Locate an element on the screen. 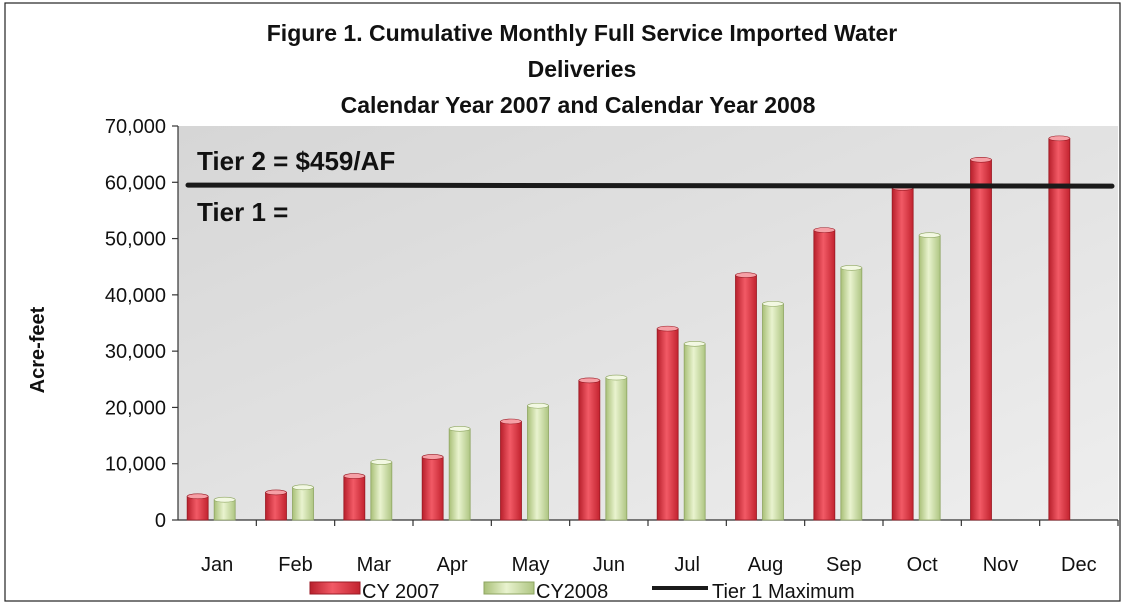 Image resolution: width=1125 pixels, height=610 pixels. bar-cy2008-jul is located at coordinates (694, 432).